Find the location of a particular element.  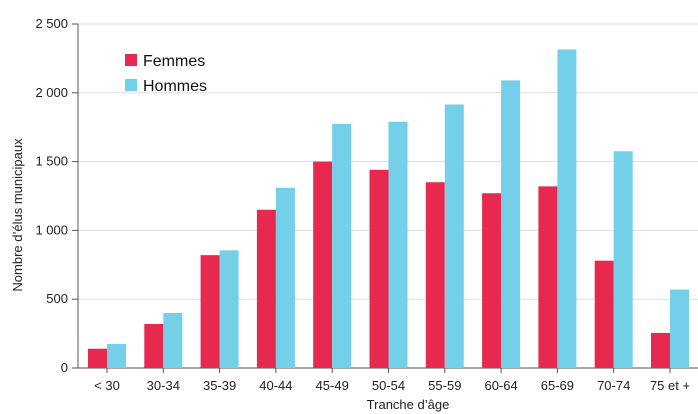

y-tick-label: 2 000 is located at coordinates (51, 92).